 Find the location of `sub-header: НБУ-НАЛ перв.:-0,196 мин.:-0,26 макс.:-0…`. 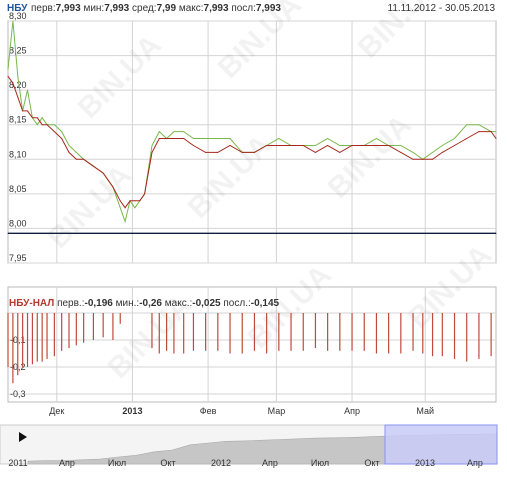

sub-header: НБУ-НАЛ перв.:-0,196 мин.:-0,26 макс.:-0… is located at coordinates (144, 303).